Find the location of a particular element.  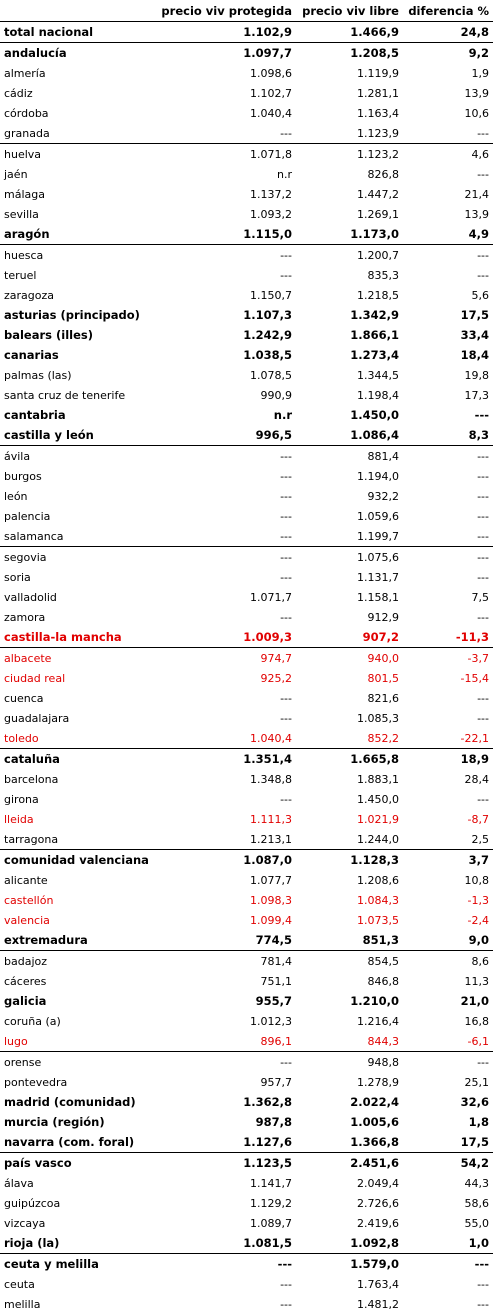

precio-libre-cell: 1.073,5 is located at coordinates (349, 920).